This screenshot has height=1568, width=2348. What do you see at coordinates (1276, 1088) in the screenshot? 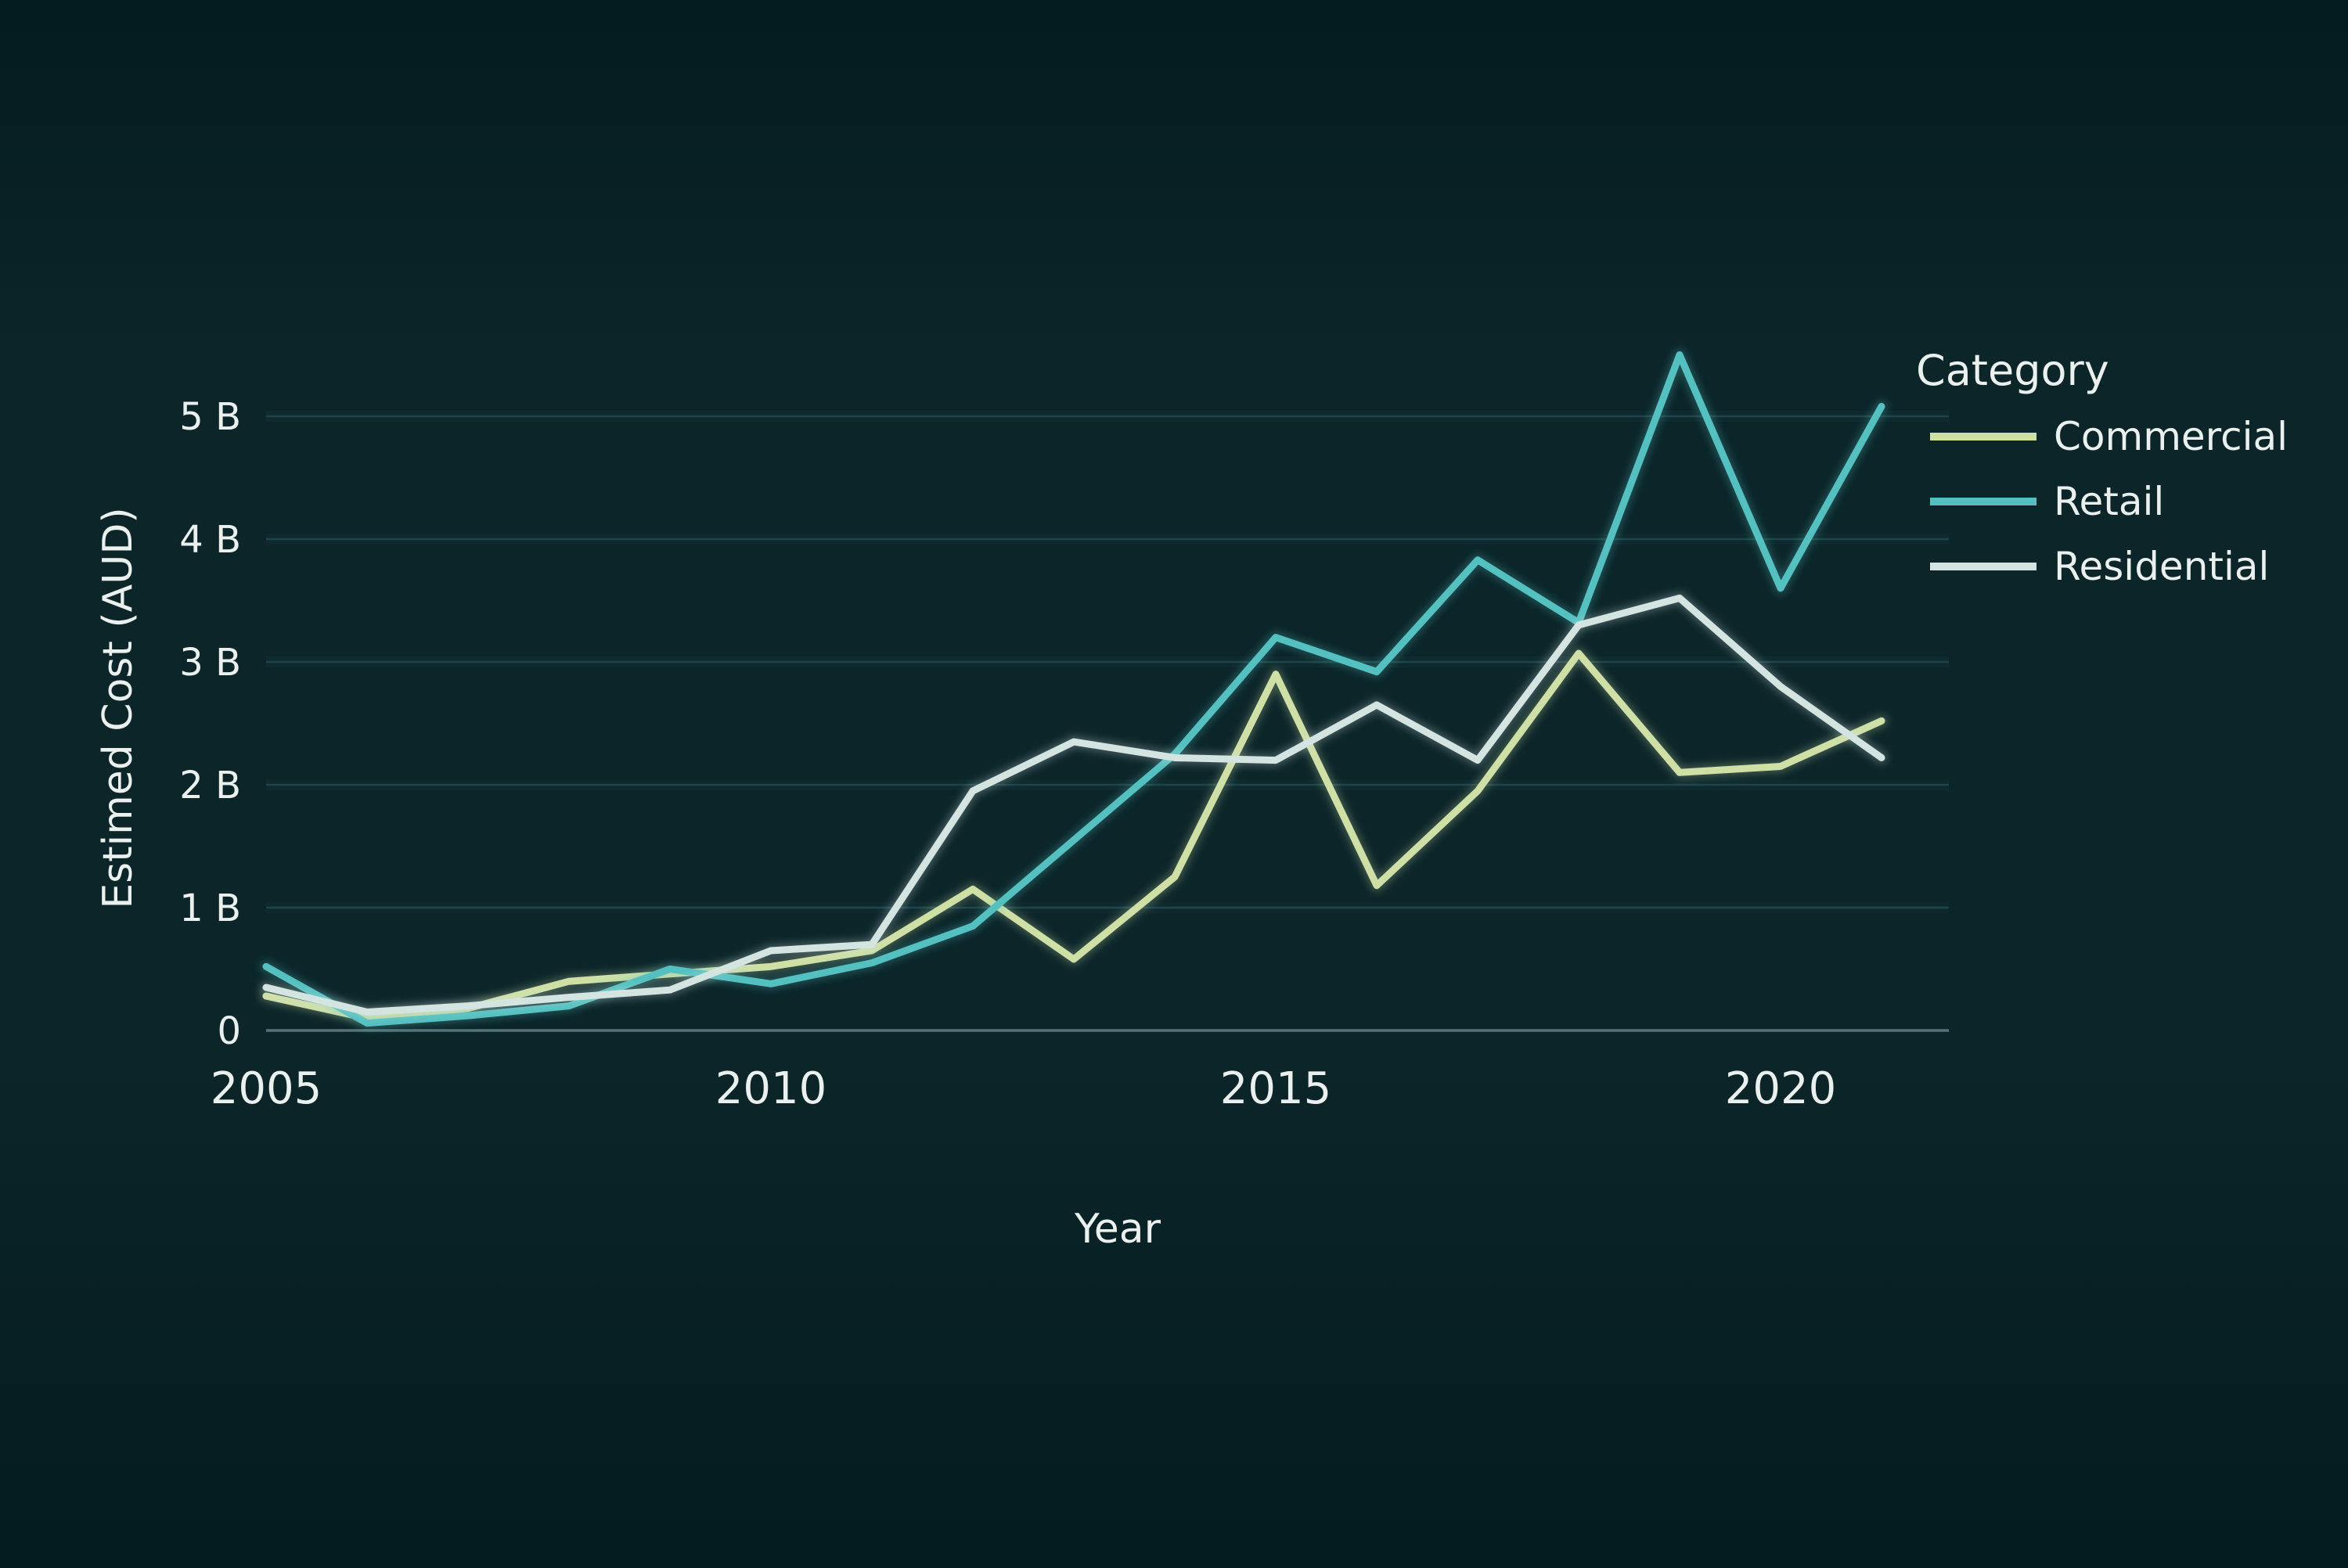
I see `x-tick-label: 2015` at bounding box center [1276, 1088].